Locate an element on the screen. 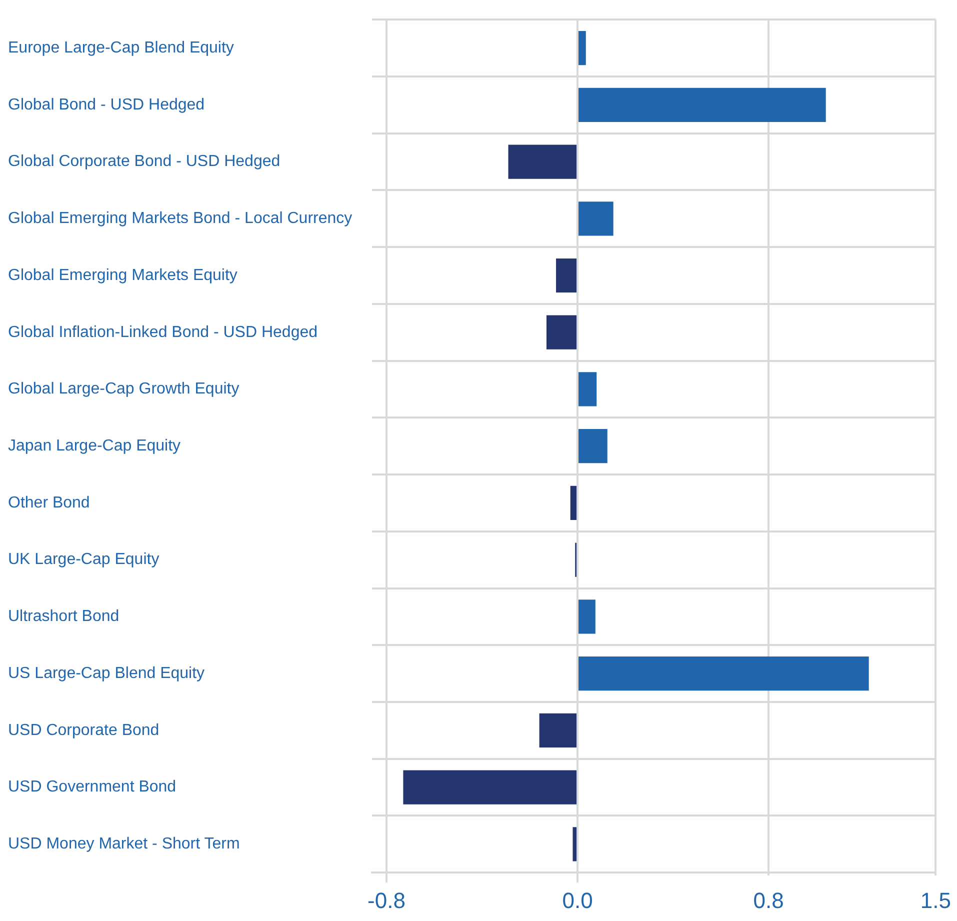 The image size is (957, 921). y-tick-label: USD Government Bond is located at coordinates (92, 787).